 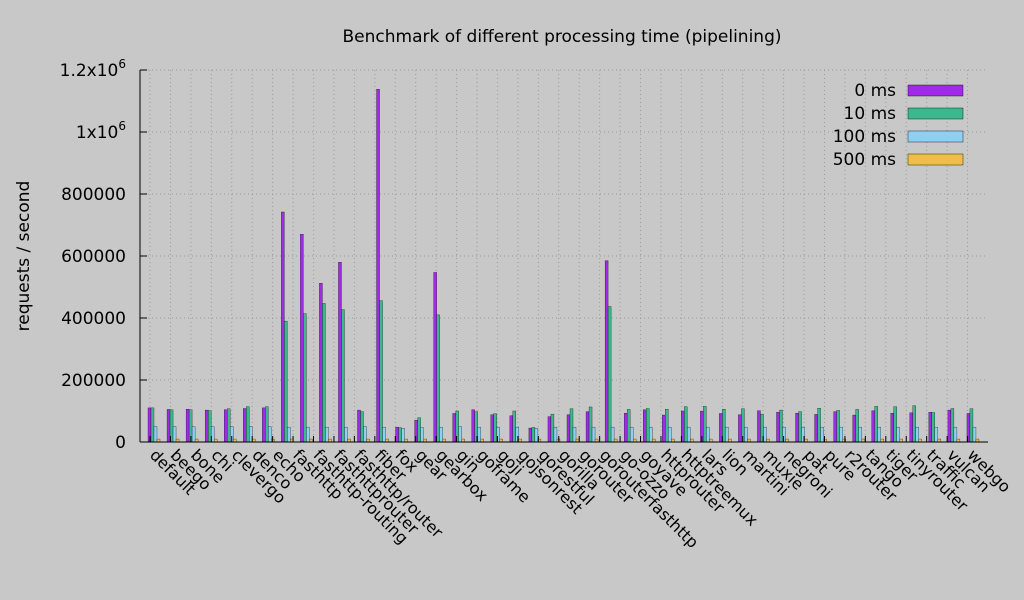 I want to click on y-tick-label: 400000, so click(x=93, y=319).